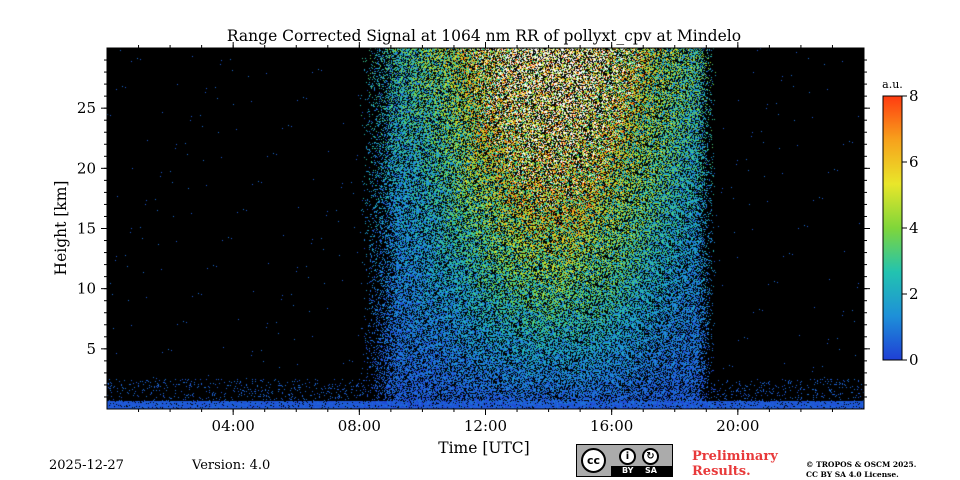  Describe the element at coordinates (737, 426) in the screenshot. I see `x-tick-label: 20:00` at that location.